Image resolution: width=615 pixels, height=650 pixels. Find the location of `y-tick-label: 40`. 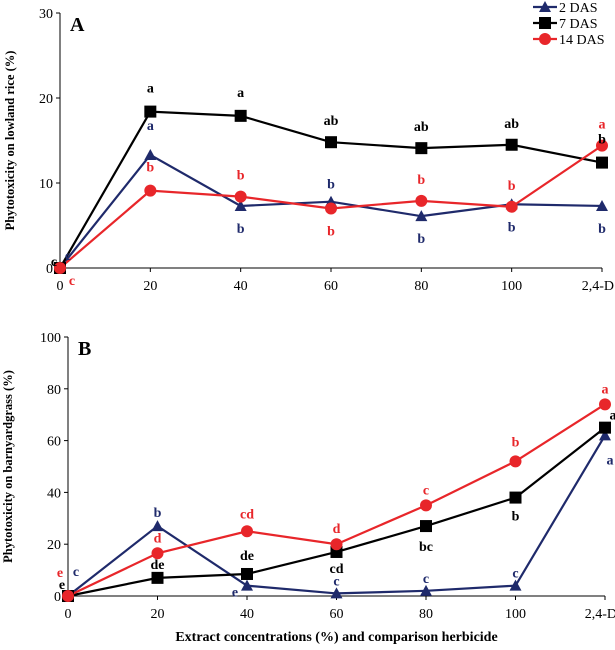

y-tick-label: 40 is located at coordinates (54, 493).